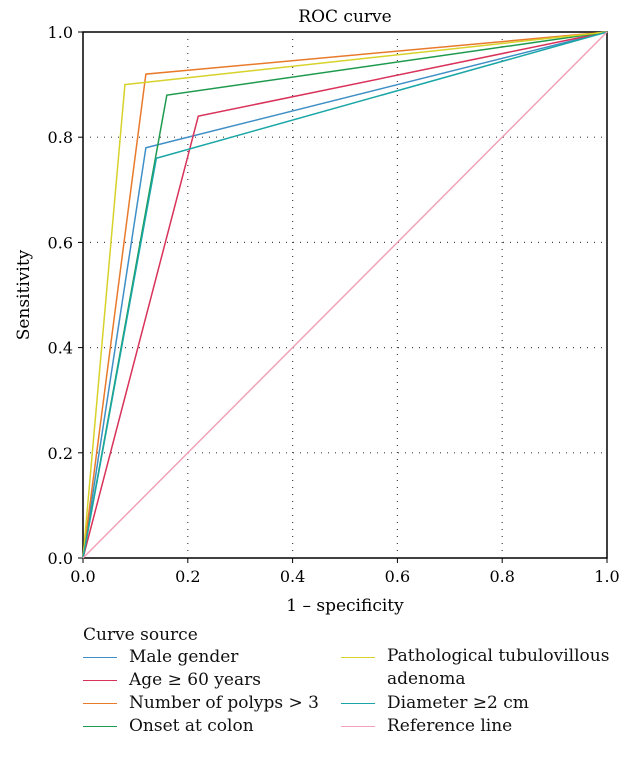 This screenshot has height=769, width=635. I want to click on x-tick-label: 0.2, so click(187, 576).